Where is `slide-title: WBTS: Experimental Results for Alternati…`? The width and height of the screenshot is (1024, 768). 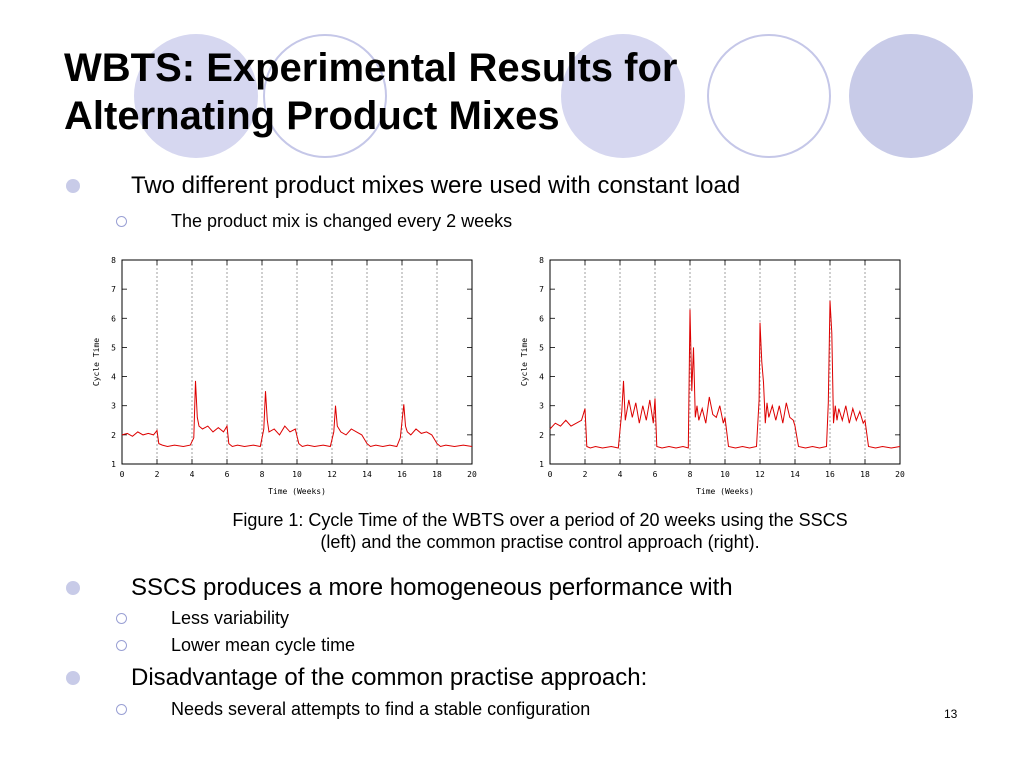 slide-title: WBTS: Experimental Results for Alternati… is located at coordinates (370, 92).